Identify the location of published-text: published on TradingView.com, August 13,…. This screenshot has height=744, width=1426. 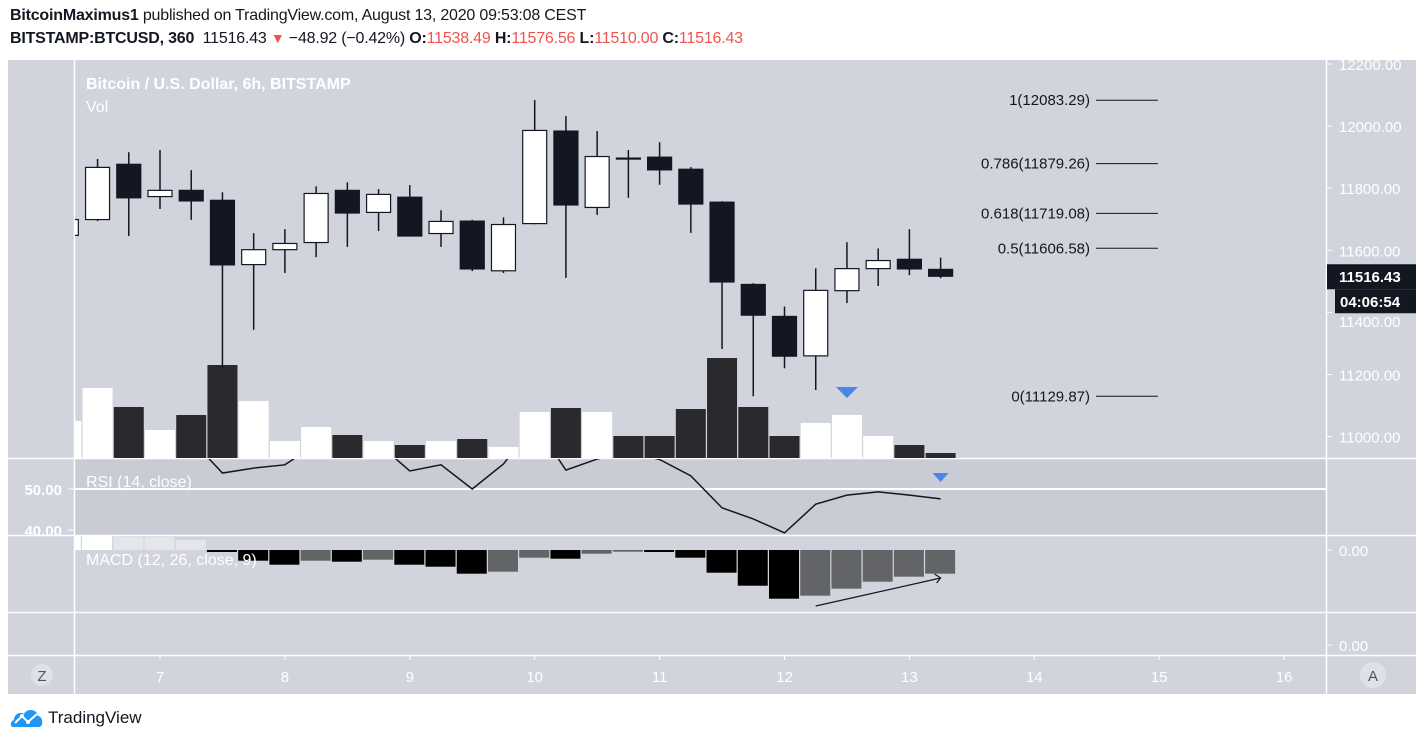
(364, 15).